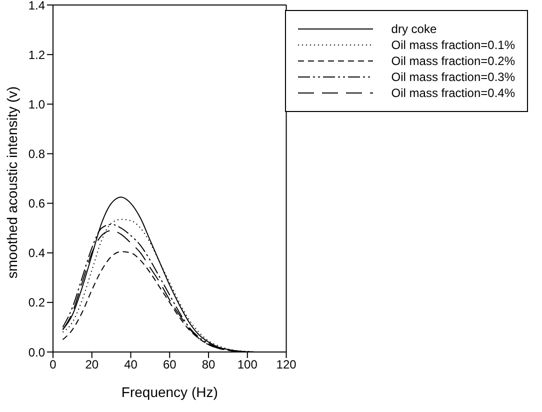  What do you see at coordinates (37, 303) in the screenshot?
I see `y-tick-label: 0.2` at bounding box center [37, 303].